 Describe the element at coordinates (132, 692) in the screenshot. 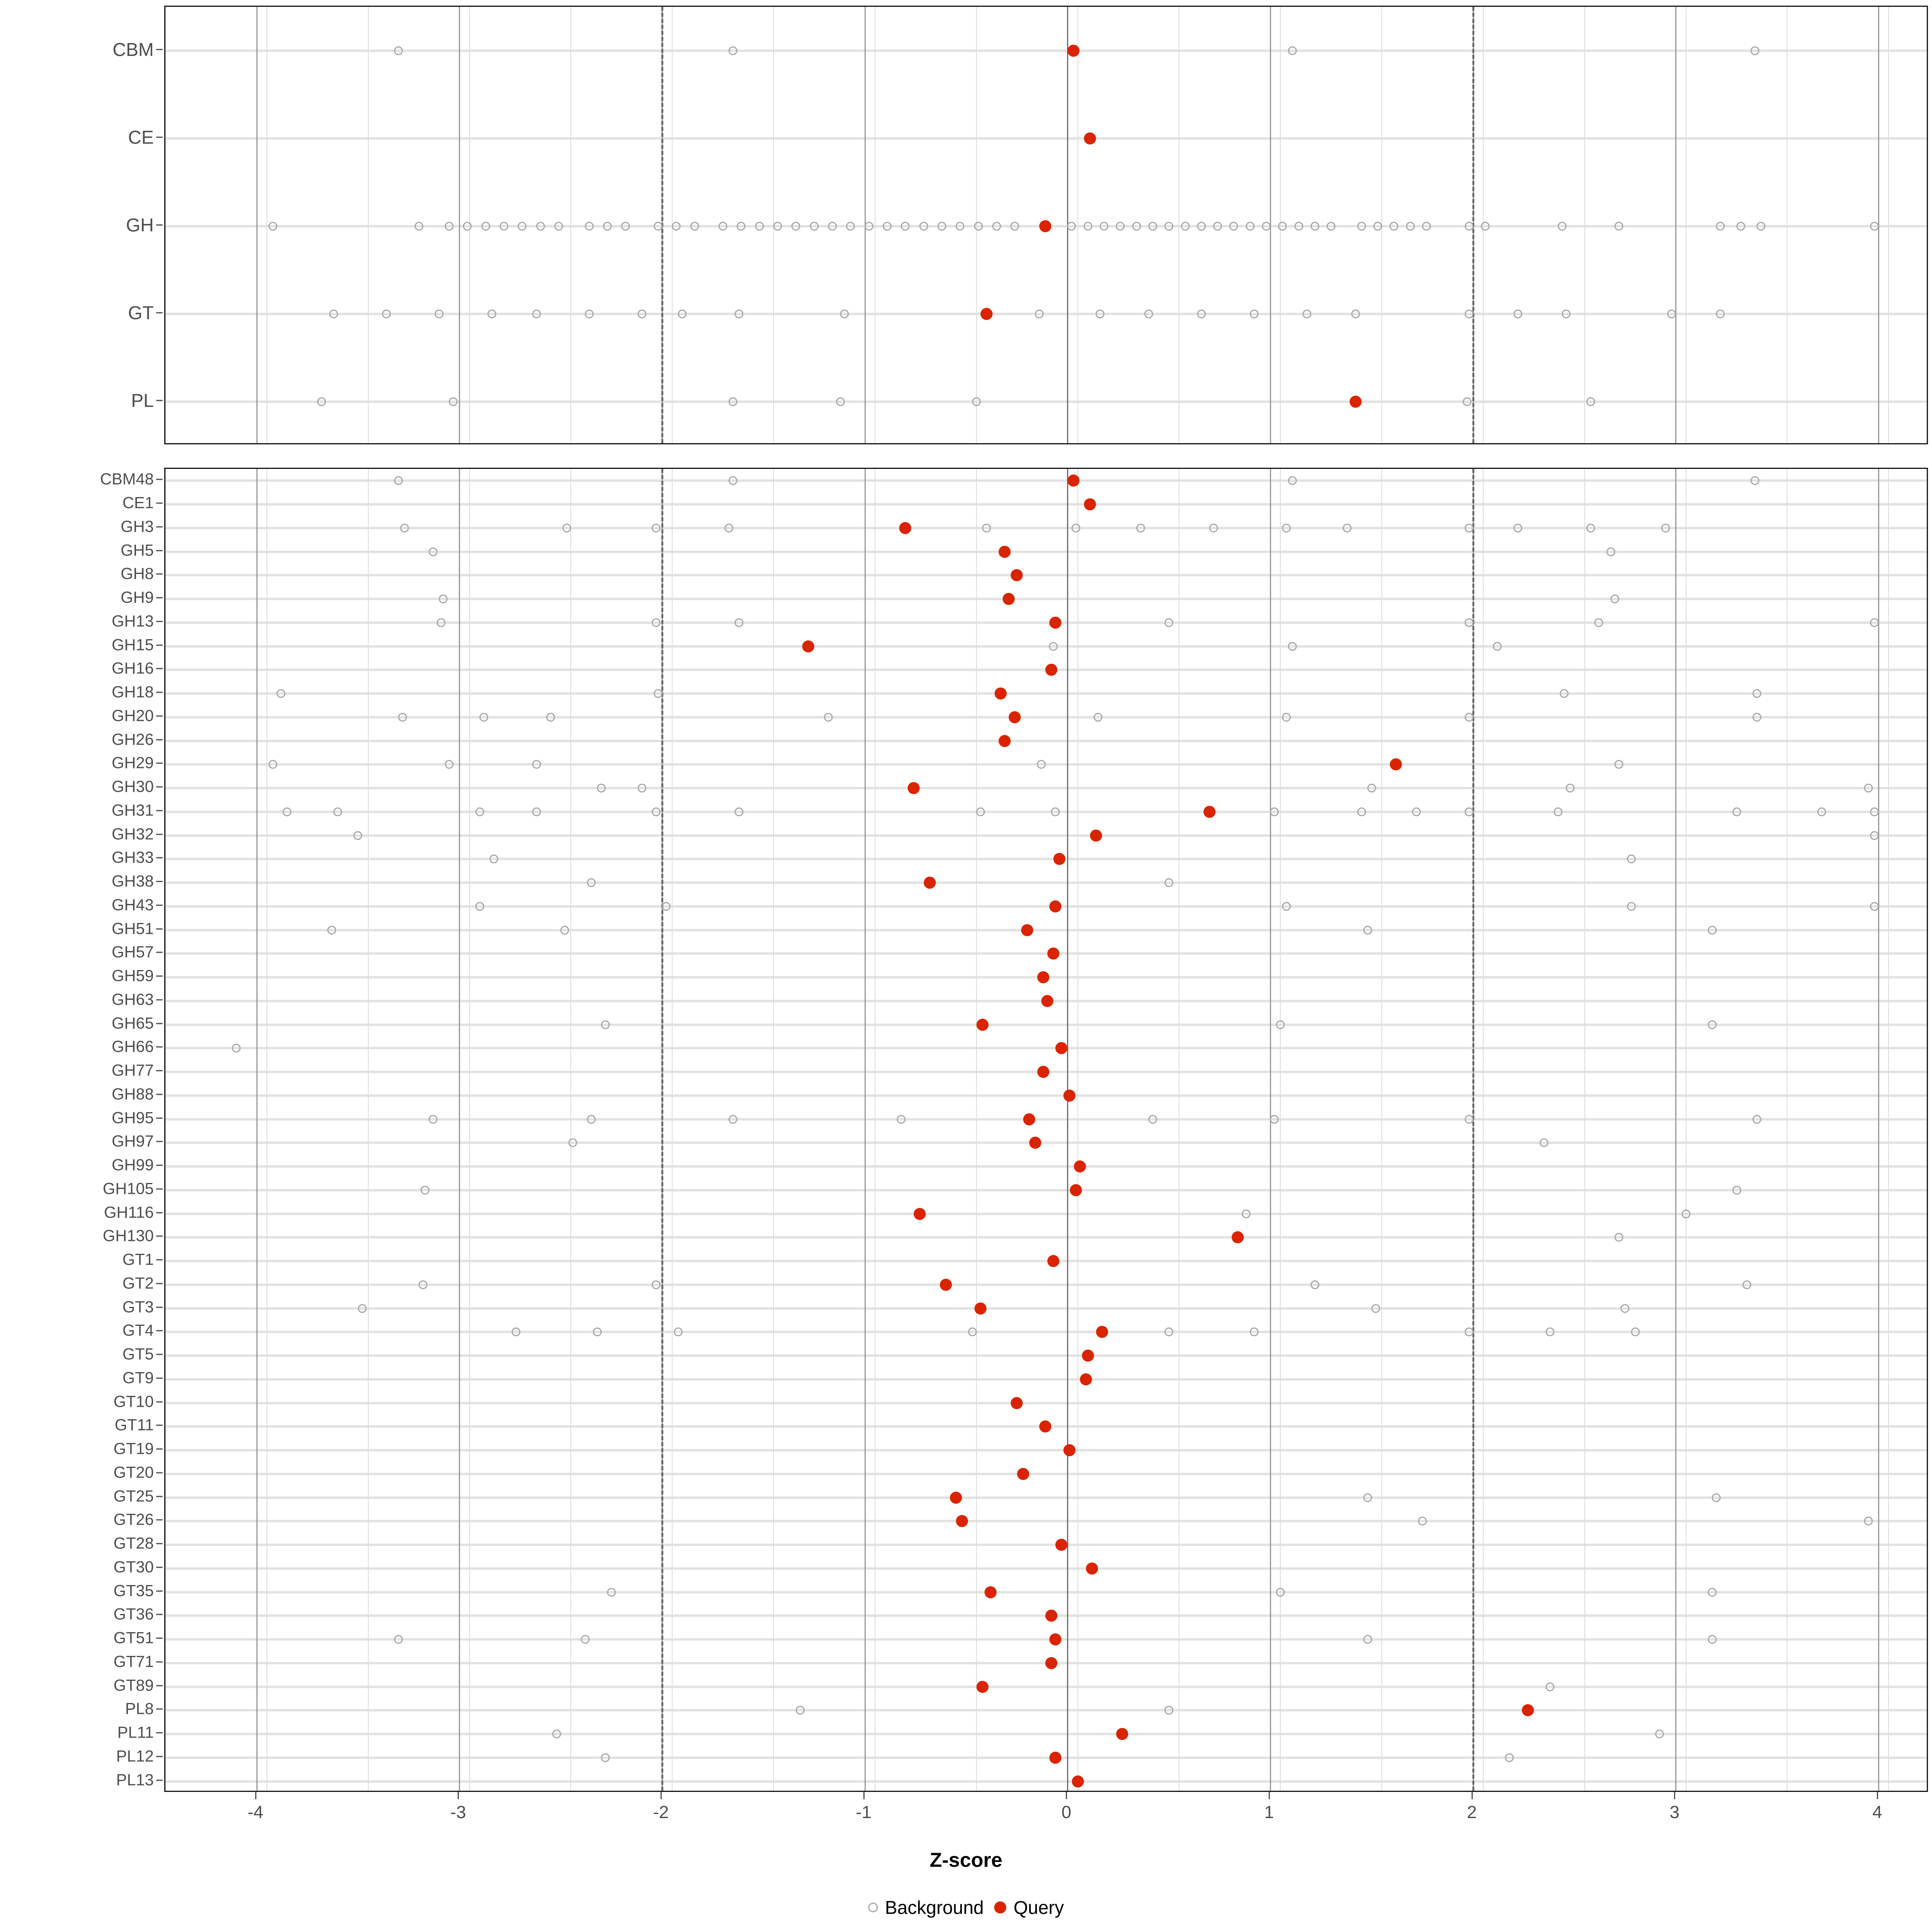

I see `y-axis-label: GH18` at that location.